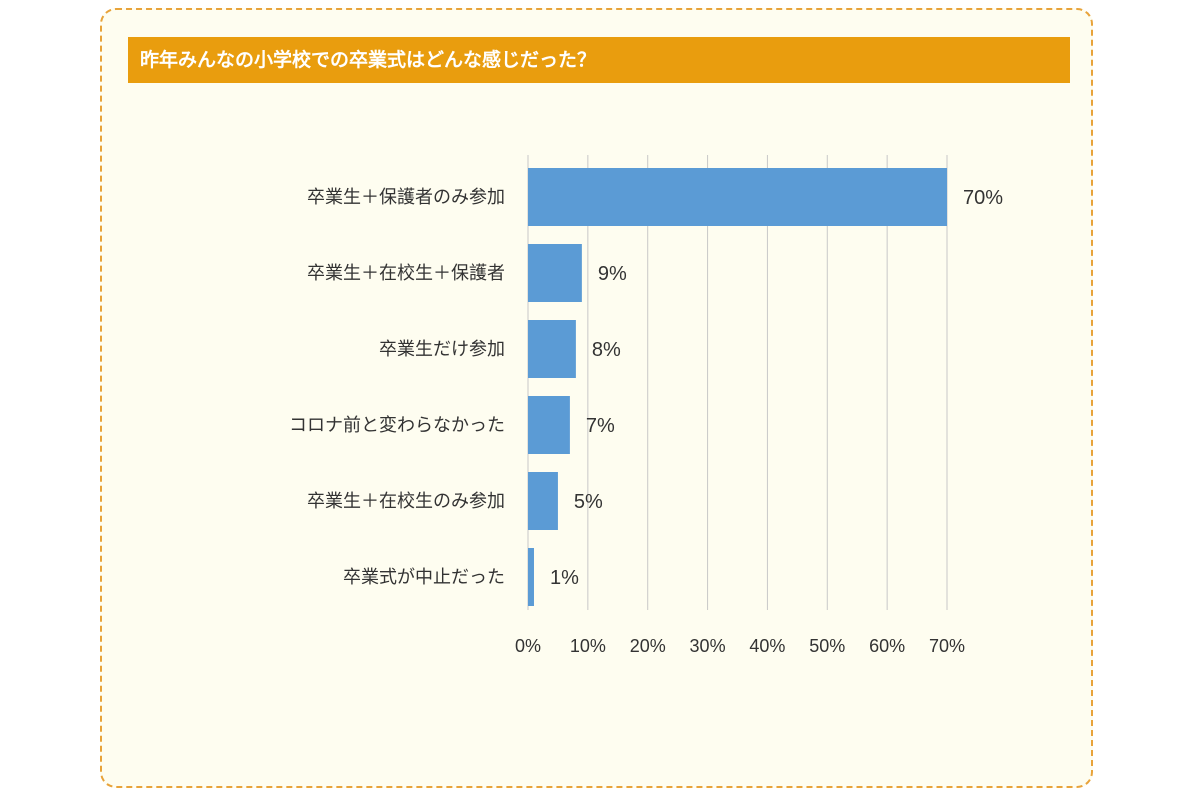 Image resolution: width=1200 pixels, height=800 pixels. Describe the element at coordinates (588, 502) in the screenshot. I see `value-label-4: 5%` at that location.